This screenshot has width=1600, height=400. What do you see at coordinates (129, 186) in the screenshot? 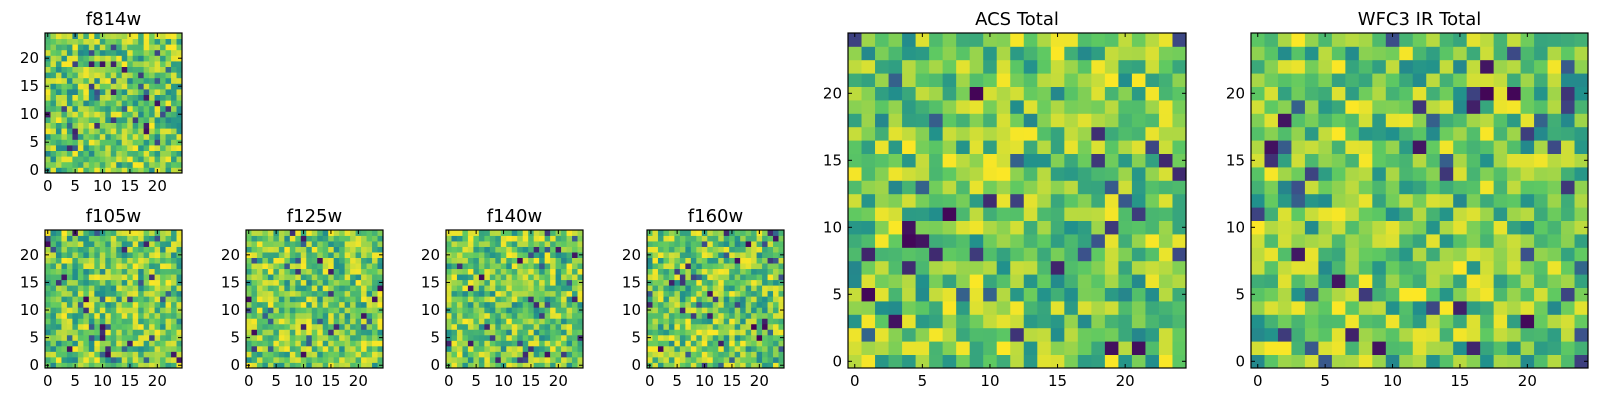
I see `x-tick-label: 15` at bounding box center [129, 186].